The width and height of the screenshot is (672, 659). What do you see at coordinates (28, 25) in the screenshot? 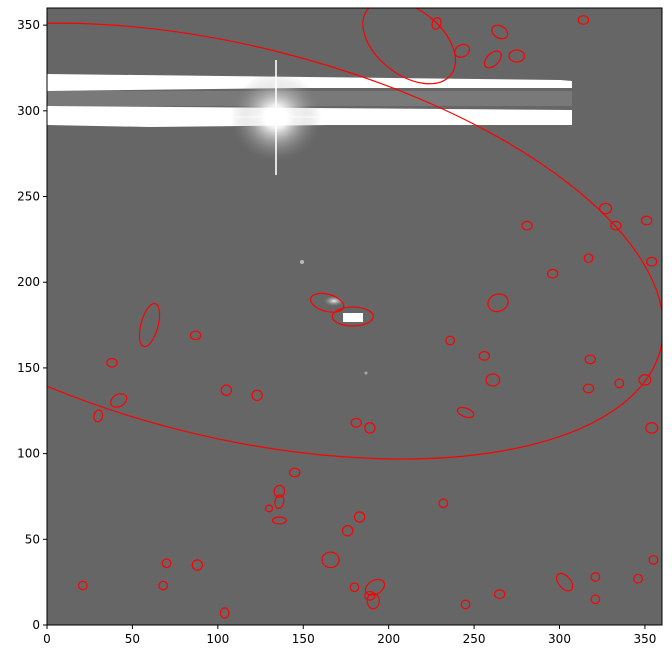
I see `y-tick-label: 350` at bounding box center [28, 25].